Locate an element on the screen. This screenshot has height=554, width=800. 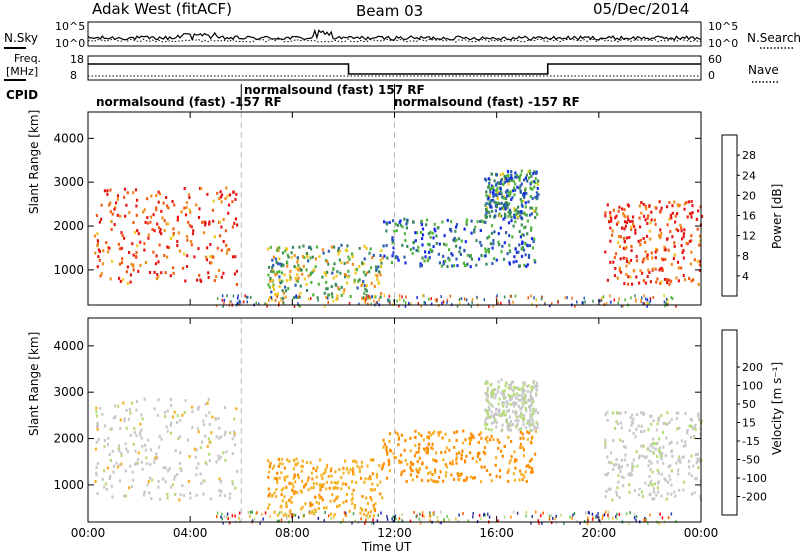
y-tick-label: 2000 is located at coordinates (68, 226).